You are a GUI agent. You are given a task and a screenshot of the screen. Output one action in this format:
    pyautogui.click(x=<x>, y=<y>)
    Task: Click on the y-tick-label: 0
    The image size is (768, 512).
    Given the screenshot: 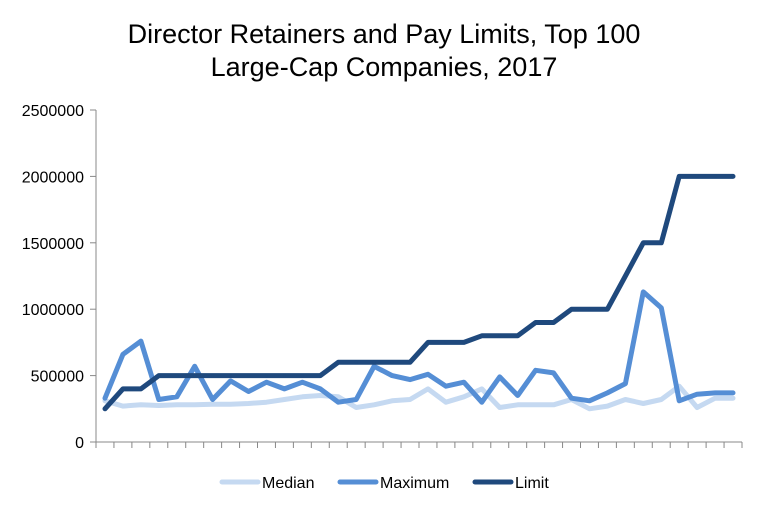 What is the action you would take?
    pyautogui.click(x=79, y=443)
    